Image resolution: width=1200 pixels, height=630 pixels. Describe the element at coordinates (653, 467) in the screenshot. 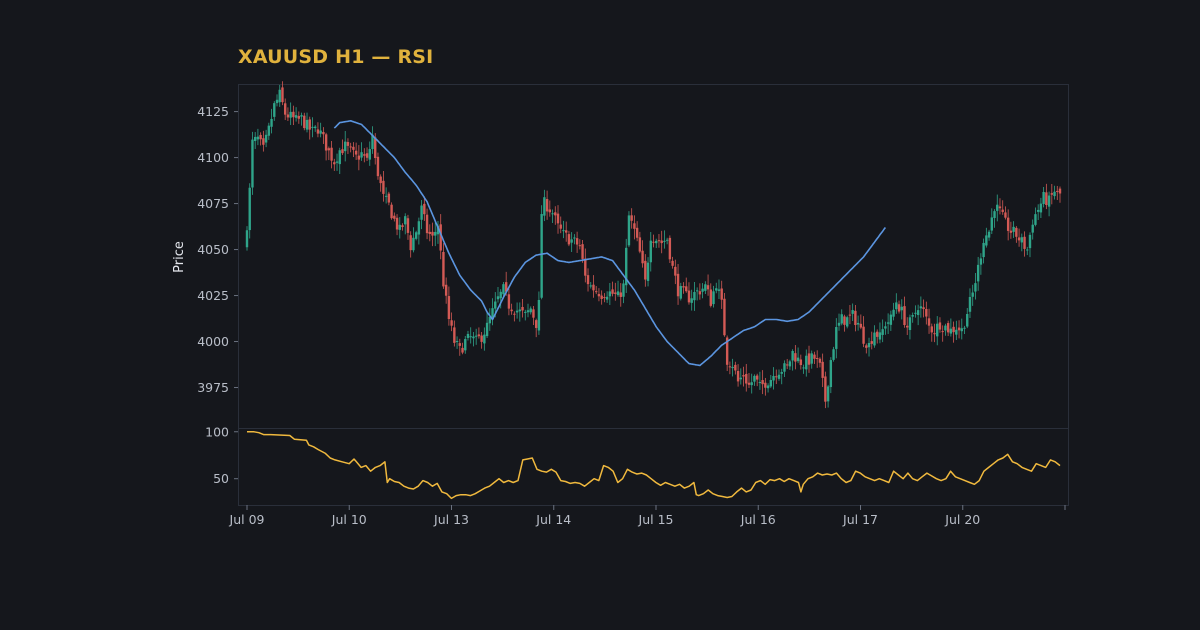

I see `rsi-panel-frame` at that location.